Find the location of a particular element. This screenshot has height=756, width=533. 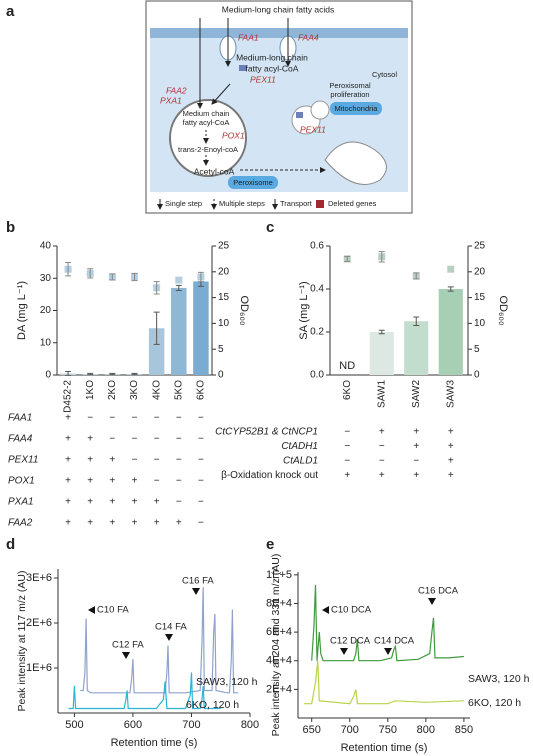

x-axis-title: Retention time (s) is located at coordinates (154, 743).